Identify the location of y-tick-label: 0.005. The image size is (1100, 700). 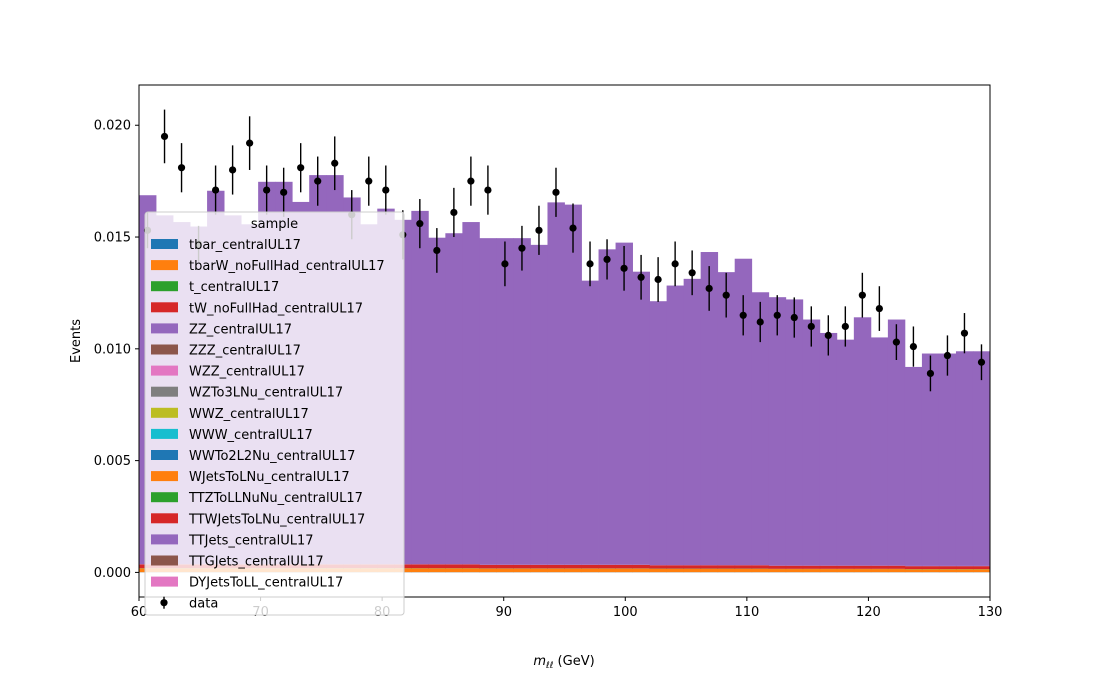
(112, 461).